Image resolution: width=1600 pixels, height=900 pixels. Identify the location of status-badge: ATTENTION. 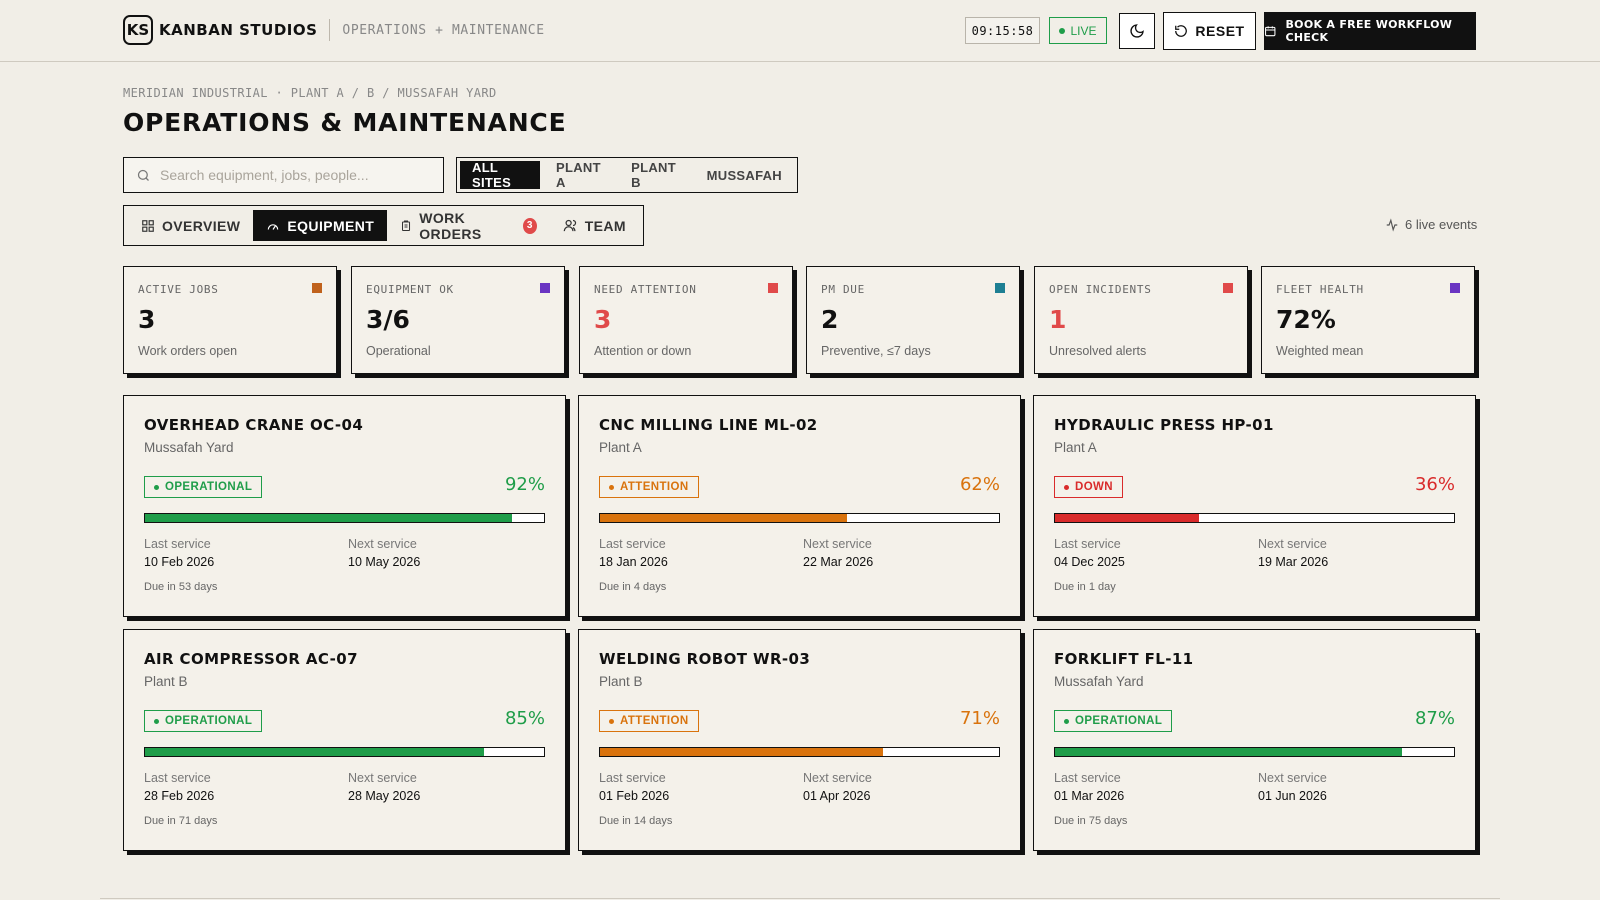
(649, 487).